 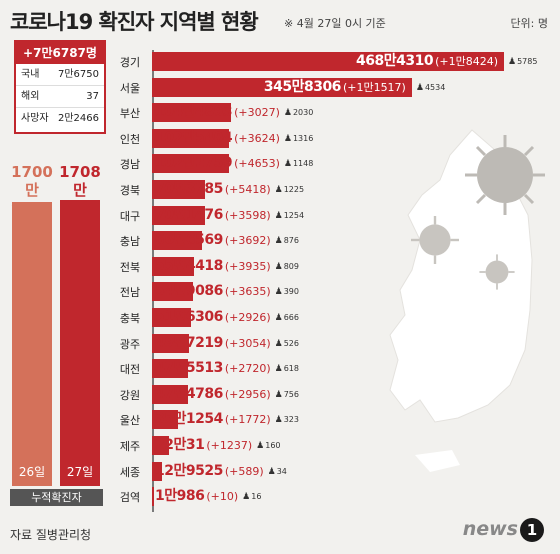 I want to click on cumulative-bar-curr: 27일, so click(x=80, y=343).